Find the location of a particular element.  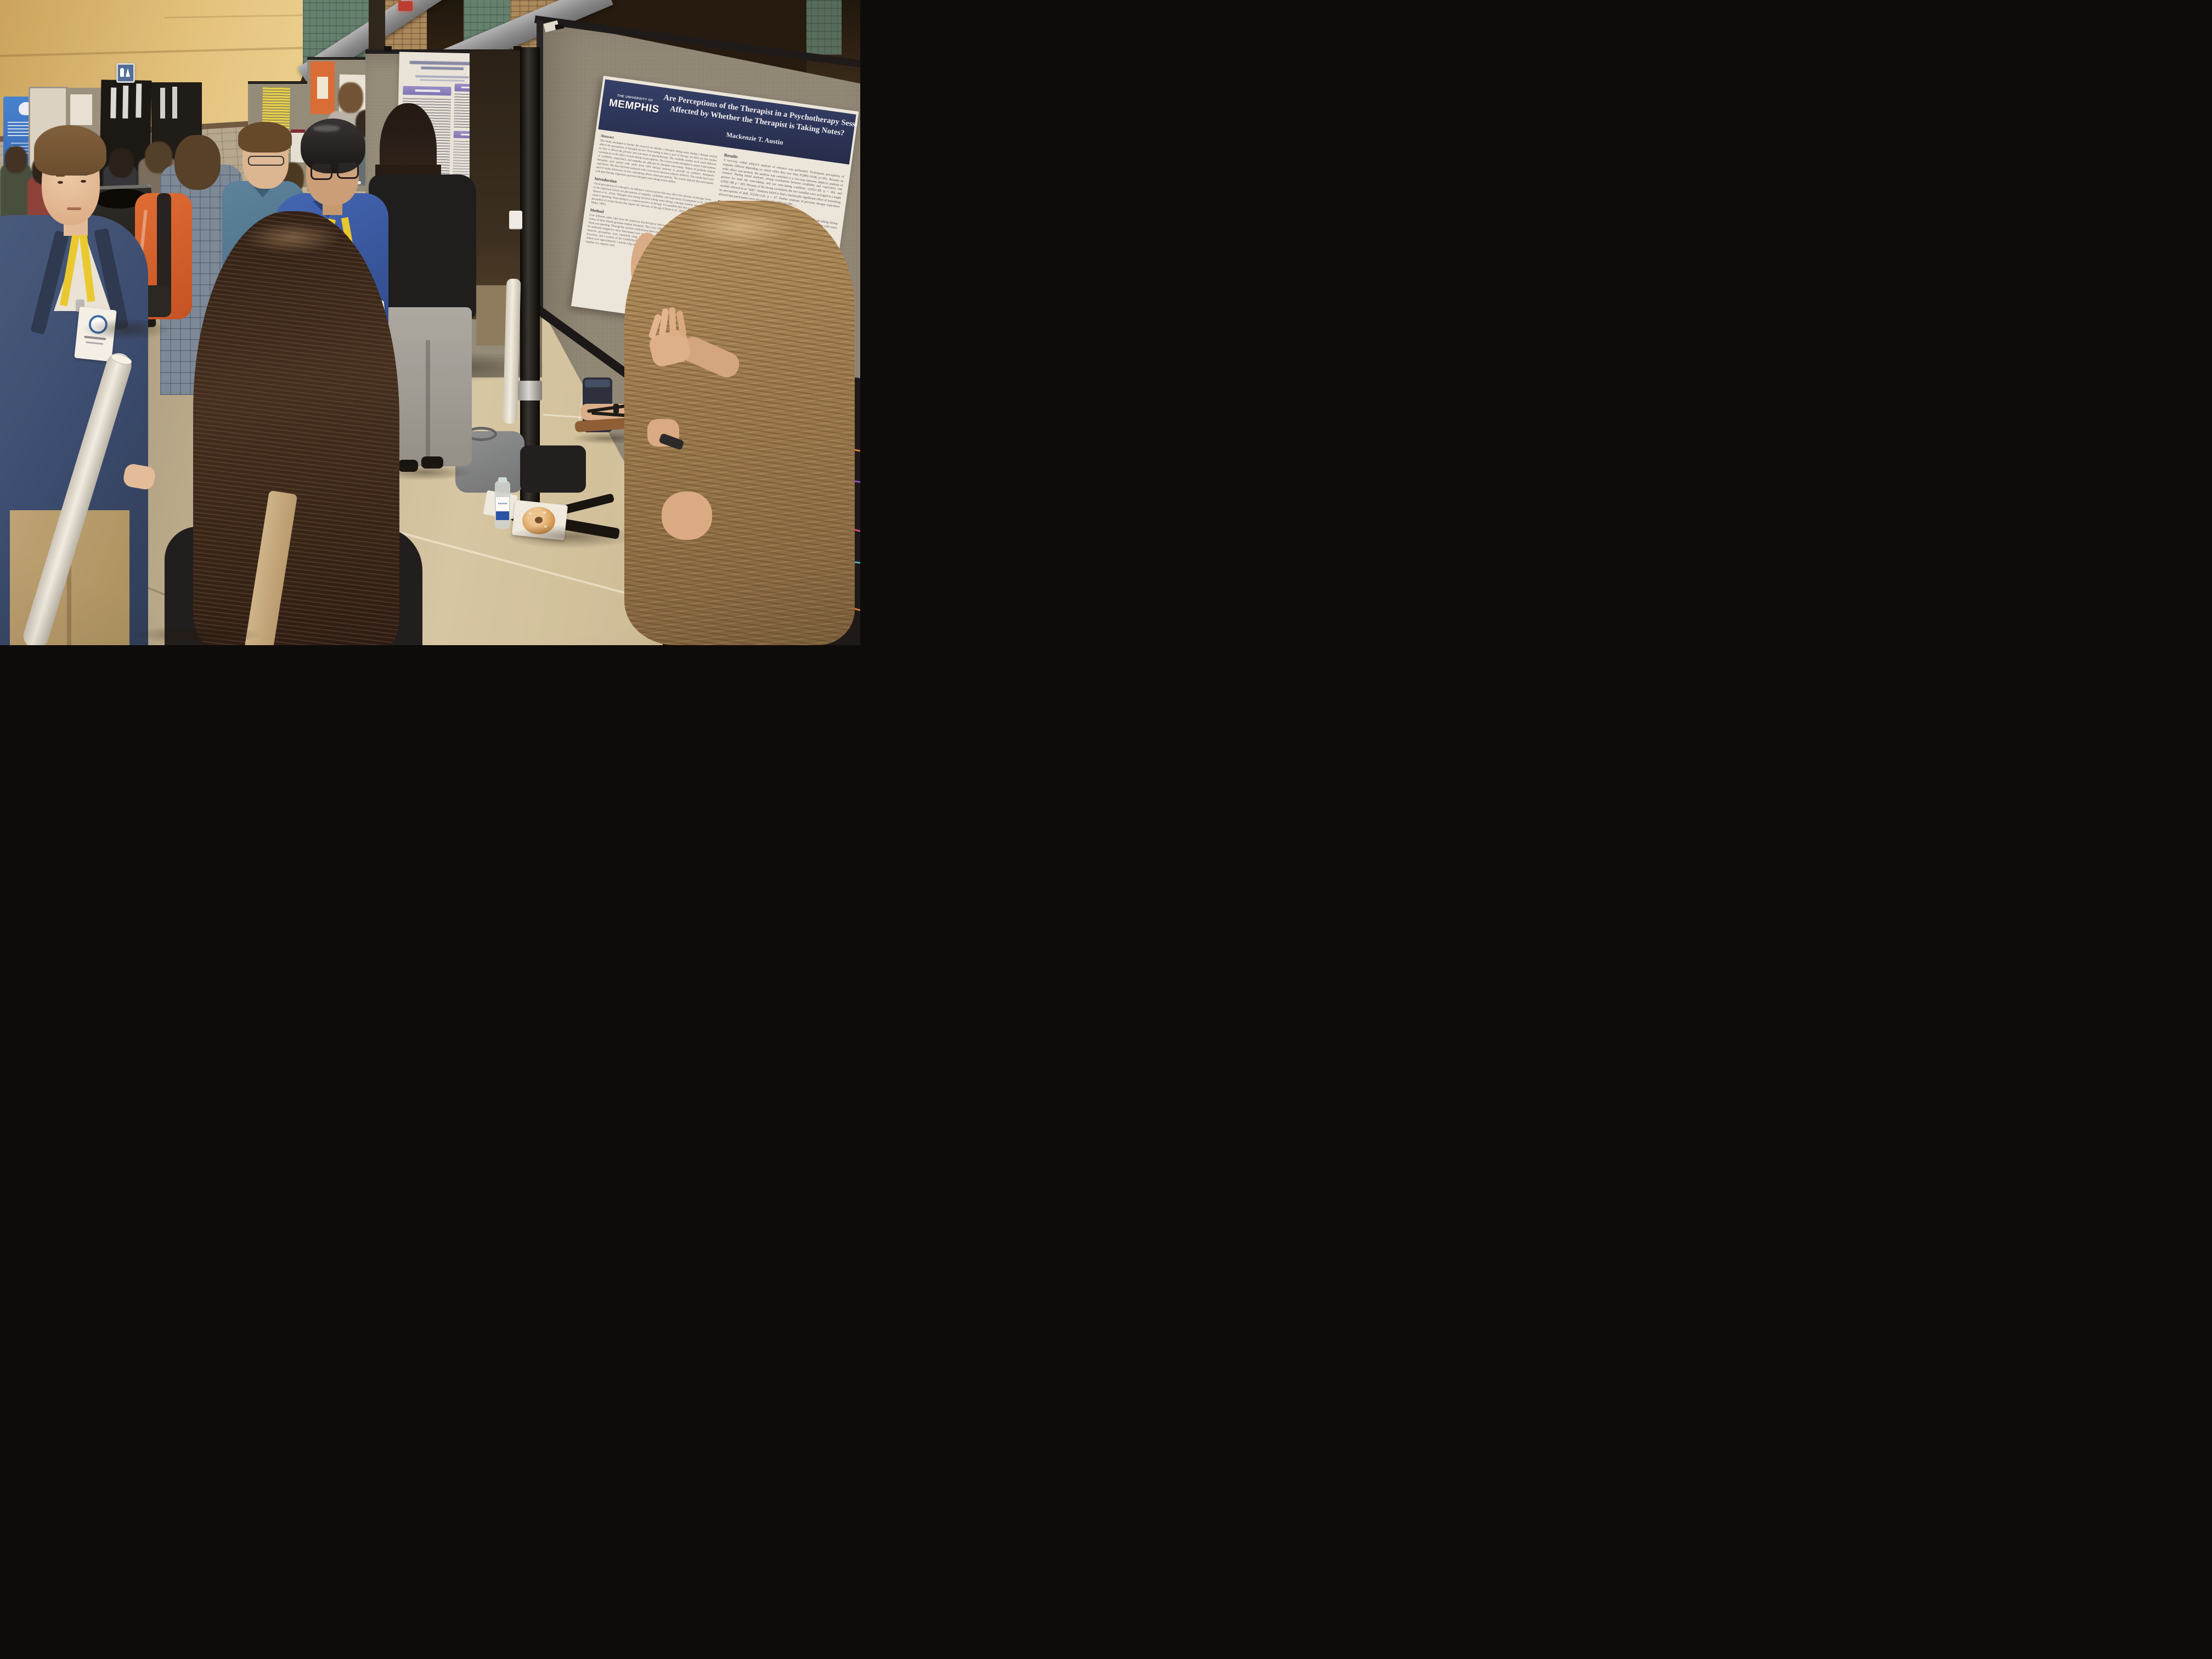

badge-text-line is located at coordinates (95, 343).